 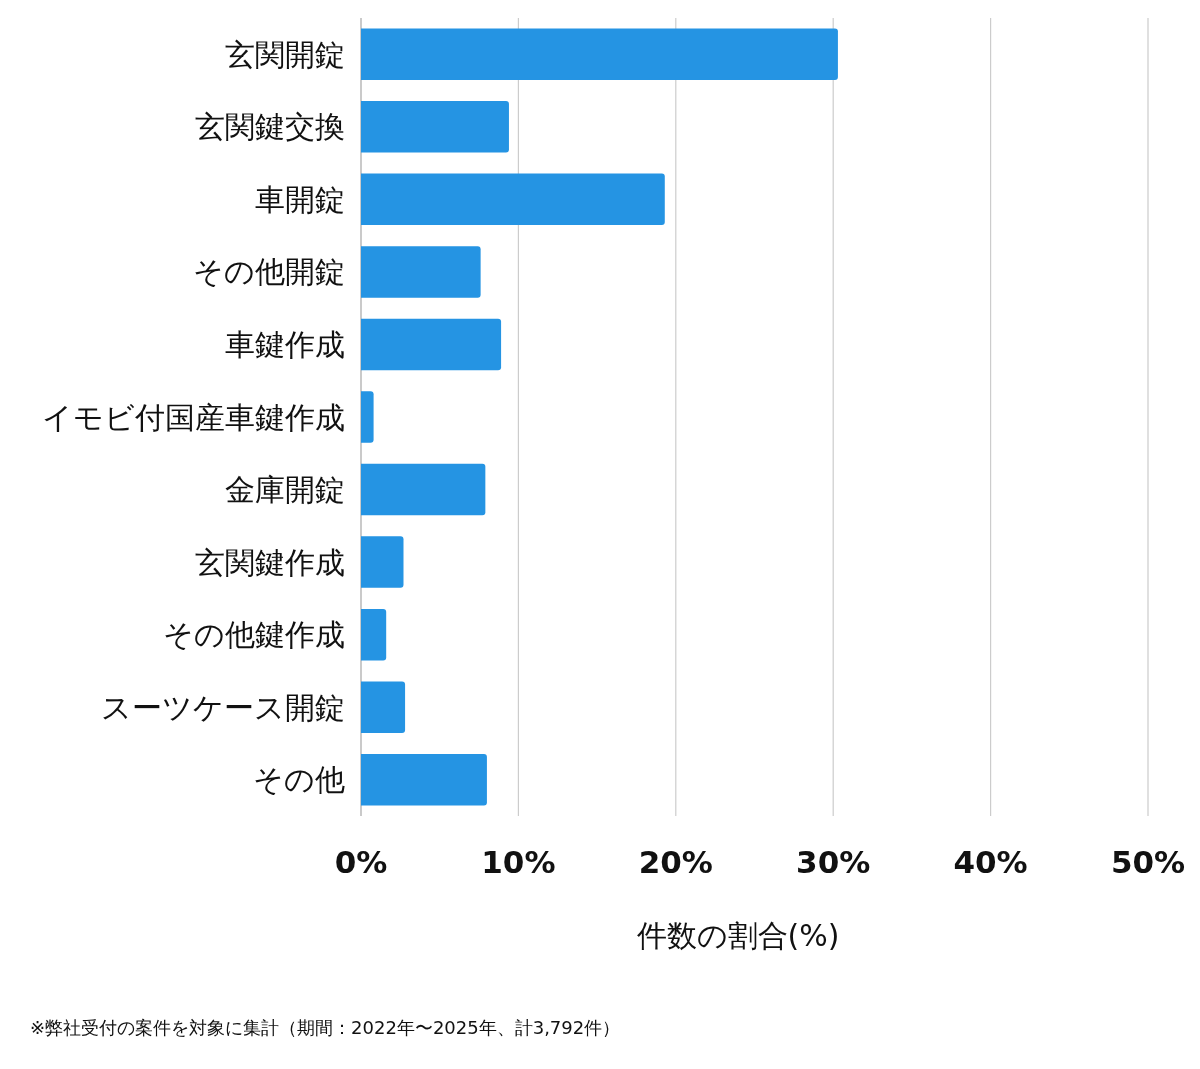 I want to click on x-tick-label: 20%, so click(x=675, y=862).